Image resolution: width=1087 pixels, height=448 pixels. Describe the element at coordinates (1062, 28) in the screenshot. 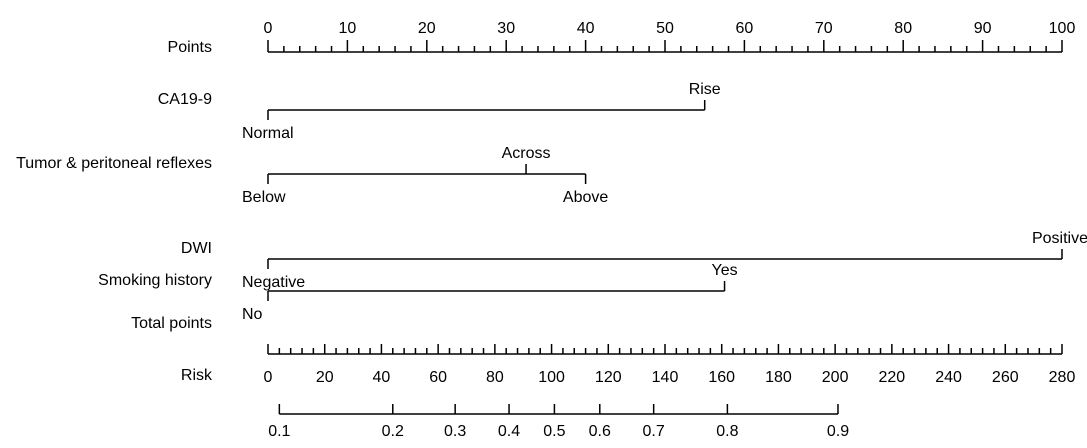

I see `points-tick-label: 100` at that location.